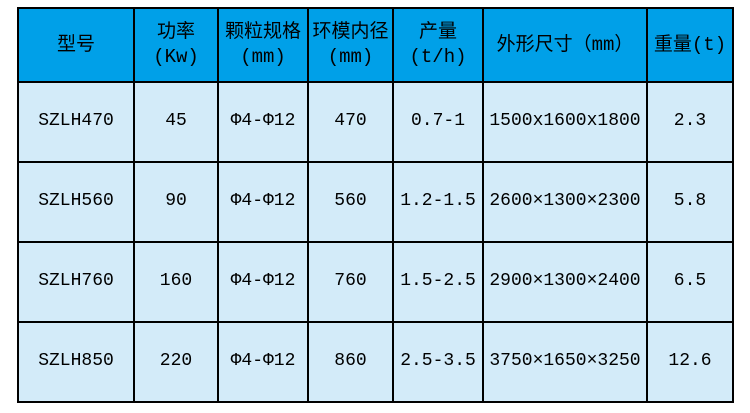  I want to click on cell-output: 1.2-1.5, so click(438, 202).